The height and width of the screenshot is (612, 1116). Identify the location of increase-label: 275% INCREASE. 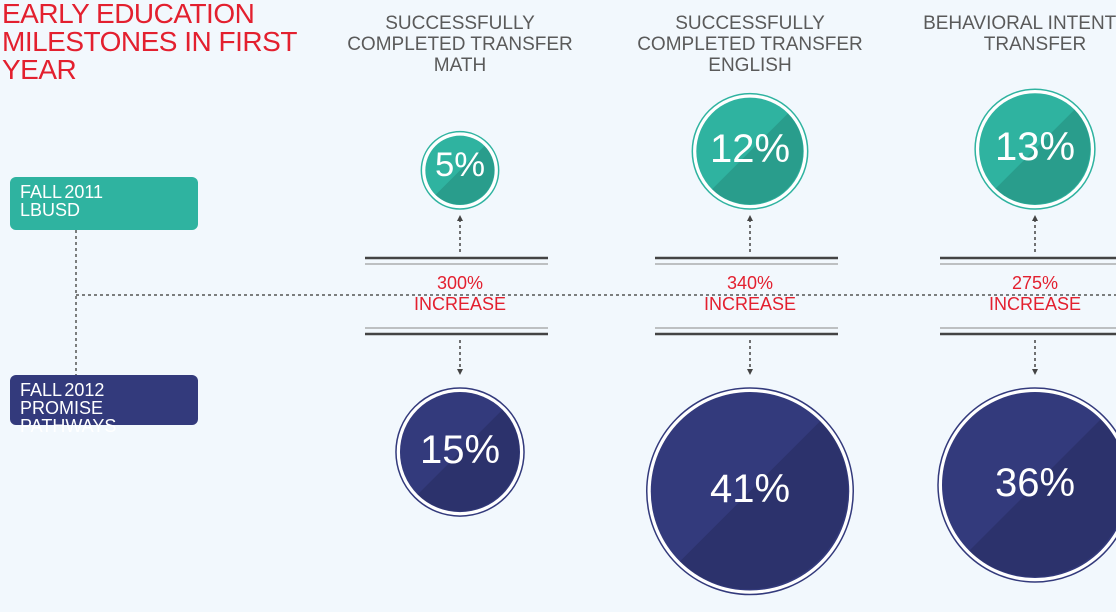
(1035, 293).